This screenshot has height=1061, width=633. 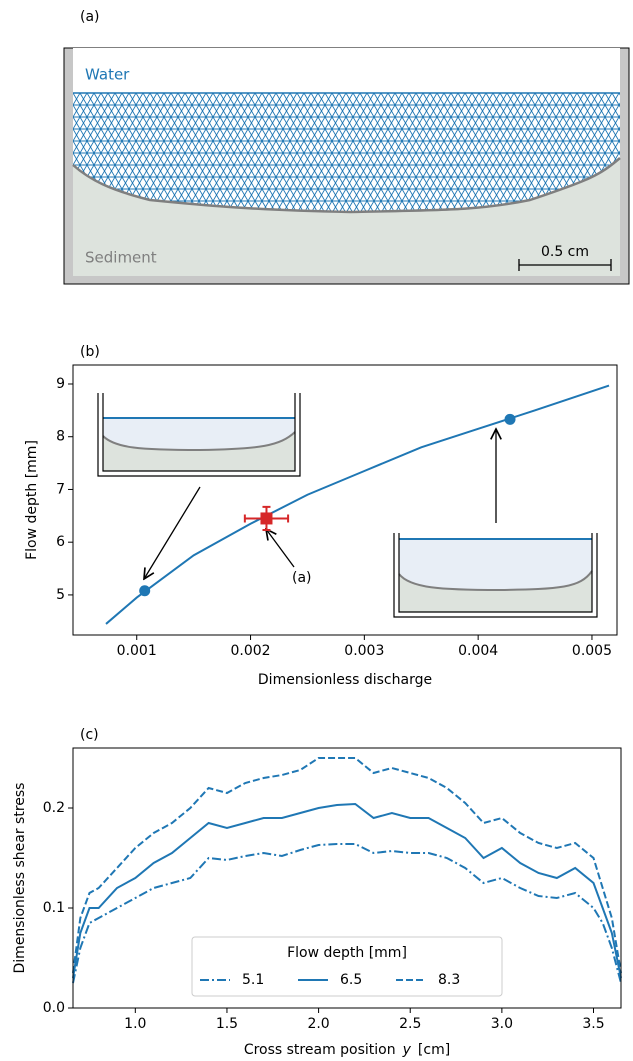 I want to click on water-label: Water, so click(x=107, y=75).